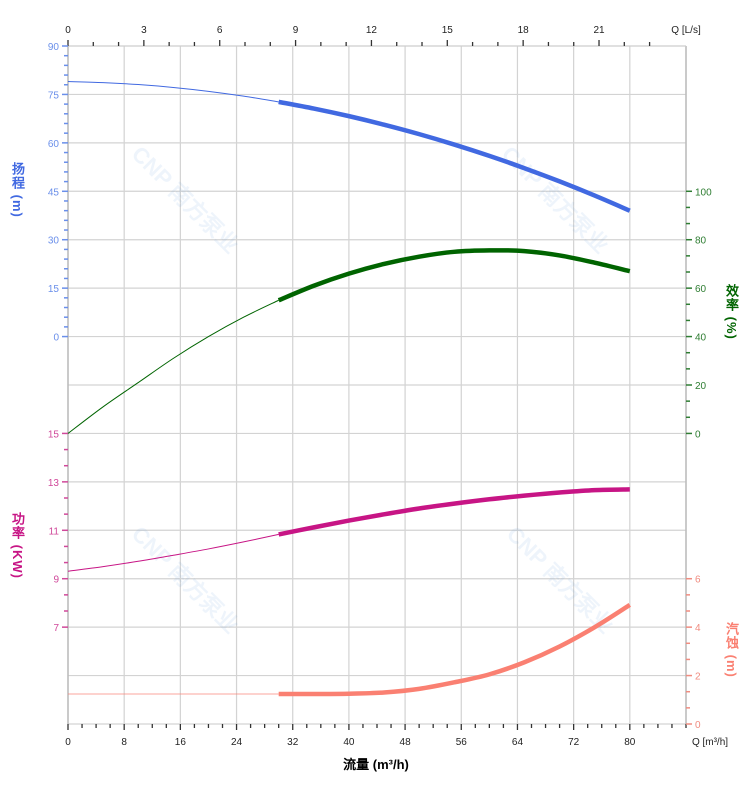  What do you see at coordinates (731, 312) in the screenshot?
I see `efficiency-axis-label: 效率 (%)` at bounding box center [731, 312].